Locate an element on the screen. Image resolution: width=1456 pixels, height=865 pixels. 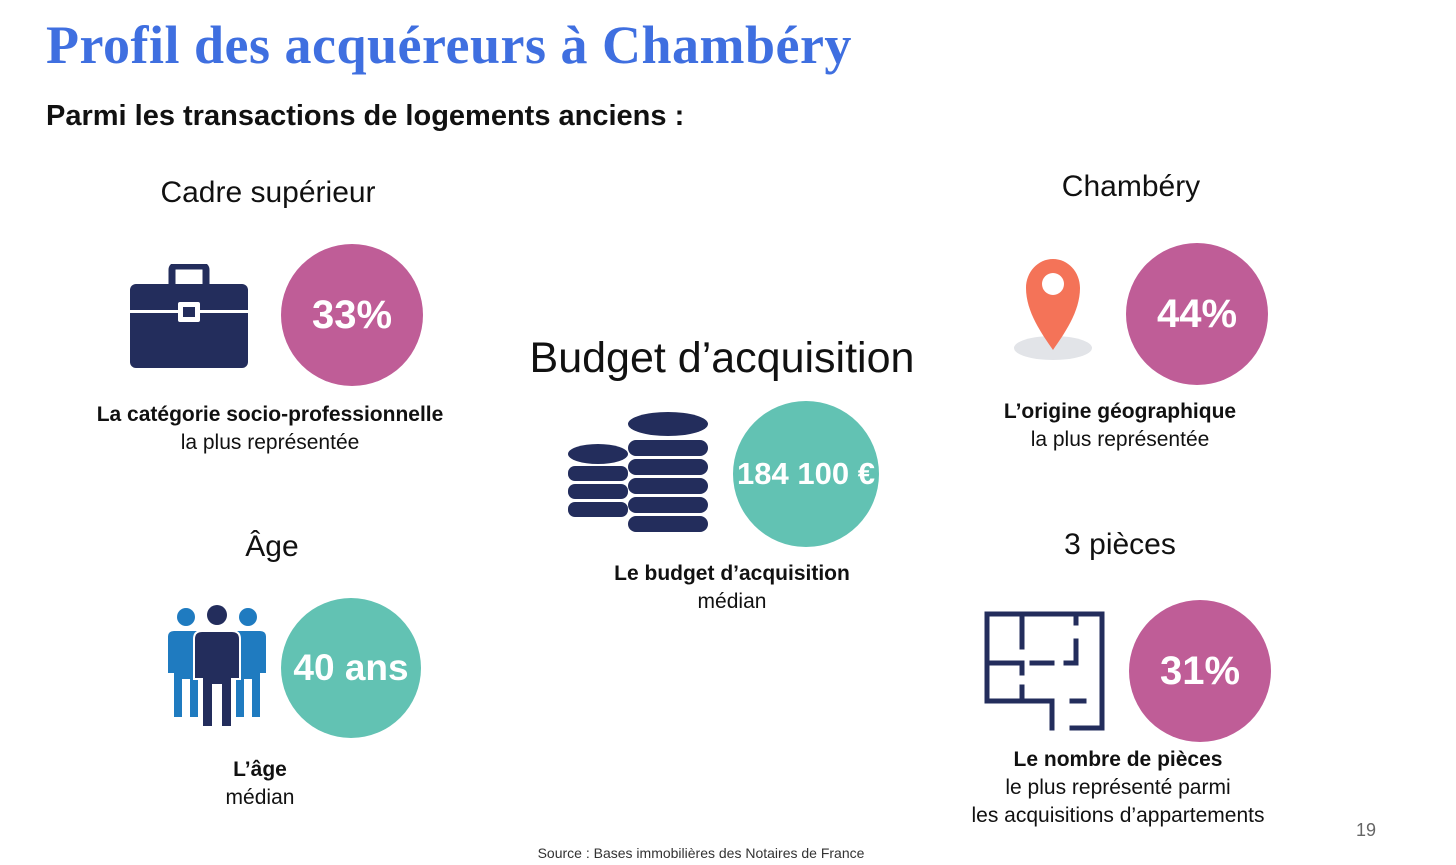
origin-heading: Chambéry is located at coordinates (1131, 186).